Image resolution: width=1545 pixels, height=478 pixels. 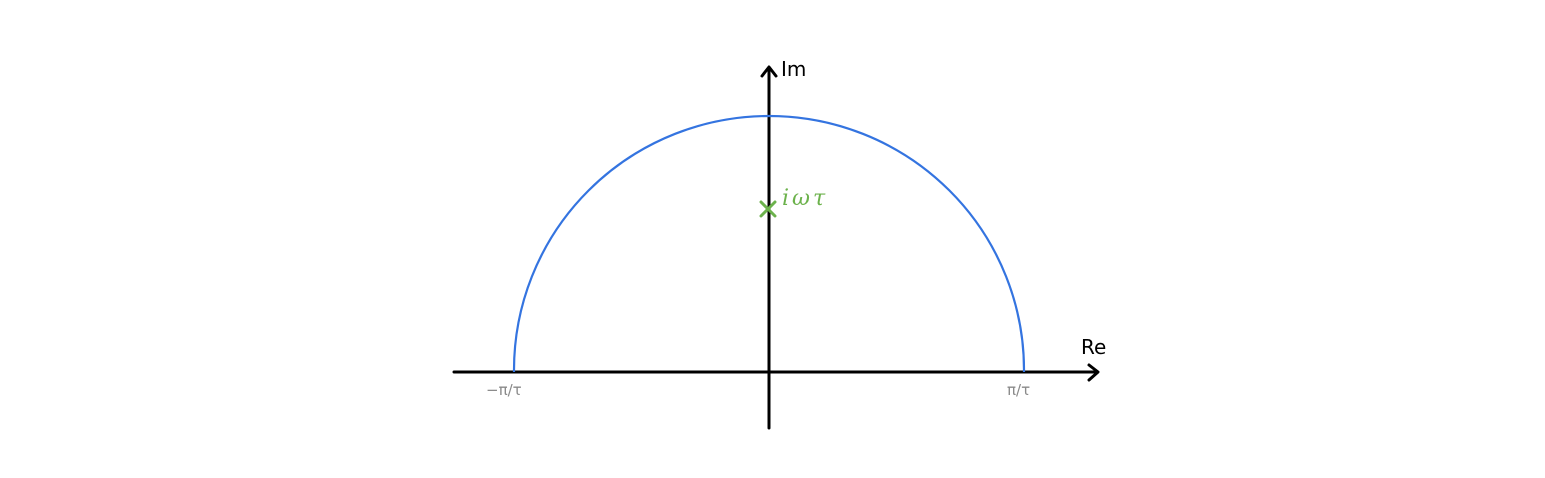 I want to click on pole-label: iωτ, so click(x=805, y=198).